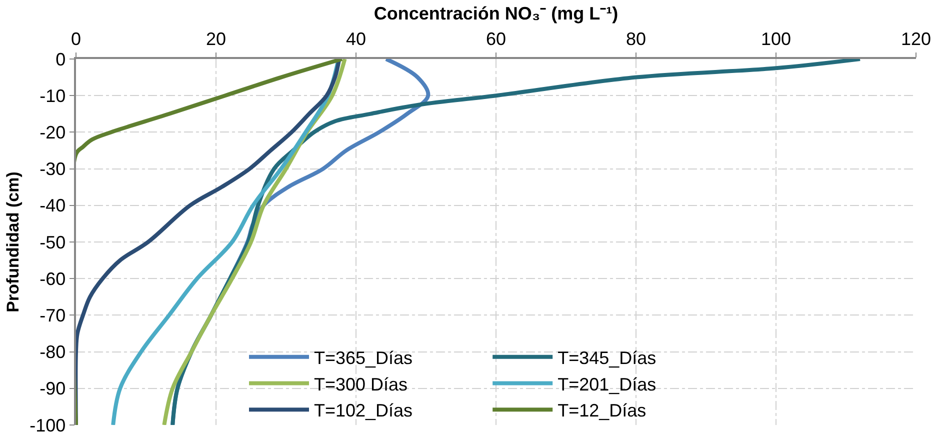  What do you see at coordinates (496, 39) in the screenshot?
I see `x-tick-label: 60` at bounding box center [496, 39].